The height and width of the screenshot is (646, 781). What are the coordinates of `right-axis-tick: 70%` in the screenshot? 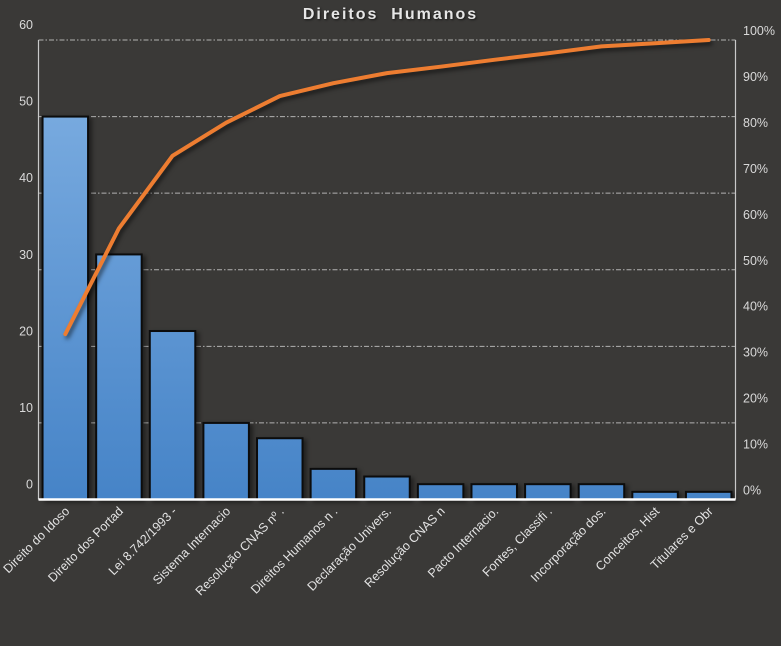 It's located at (755, 169).